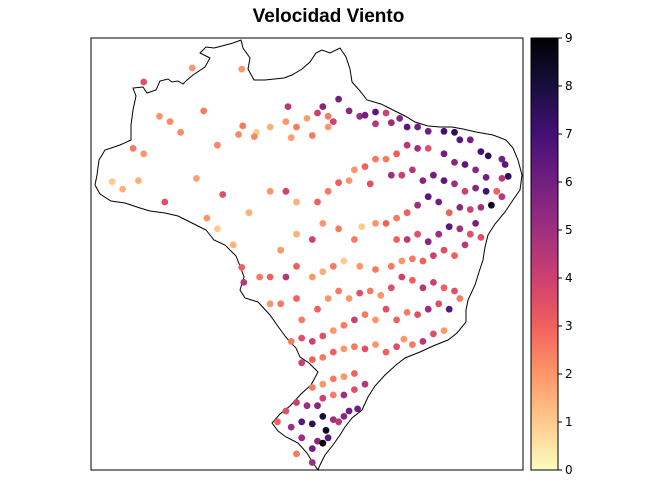 This screenshot has width=657, height=495. I want to click on colorbar-tick-label: 6, so click(569, 182).